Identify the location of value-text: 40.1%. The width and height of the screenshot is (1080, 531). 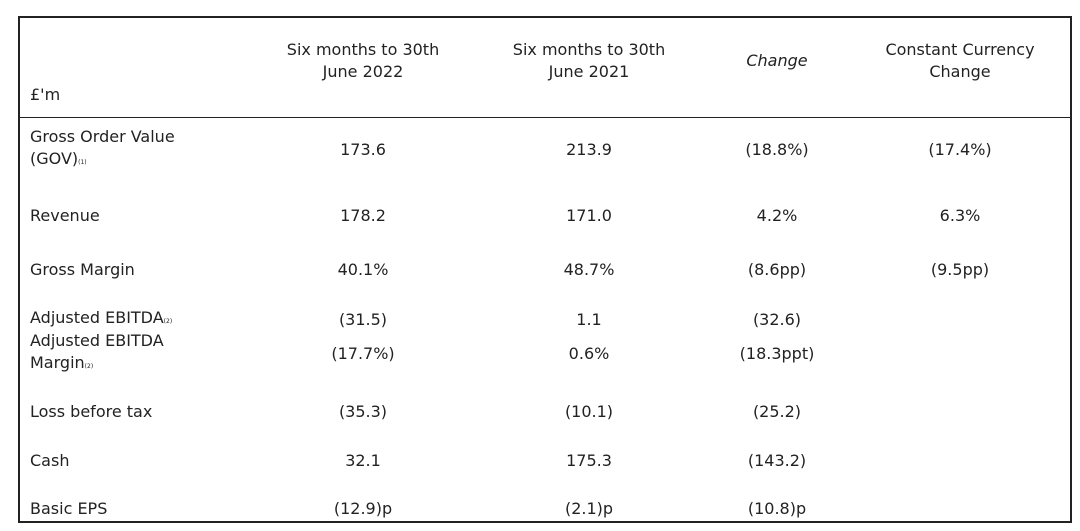
(363, 269).